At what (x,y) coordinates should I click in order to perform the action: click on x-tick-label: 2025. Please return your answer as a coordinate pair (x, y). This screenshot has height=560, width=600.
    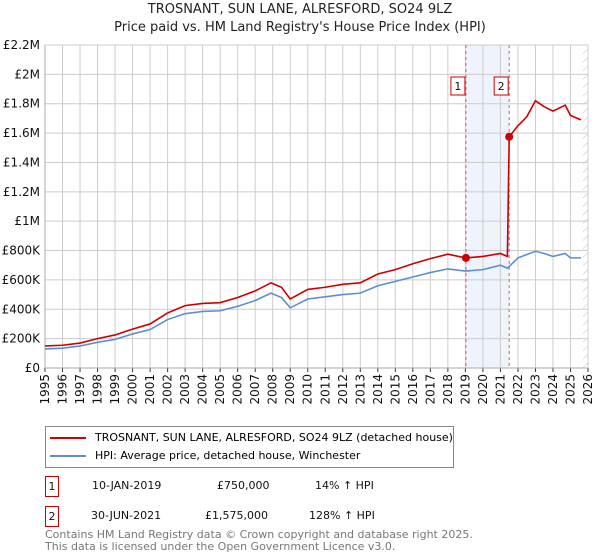
    Looking at the image, I should click on (570, 389).